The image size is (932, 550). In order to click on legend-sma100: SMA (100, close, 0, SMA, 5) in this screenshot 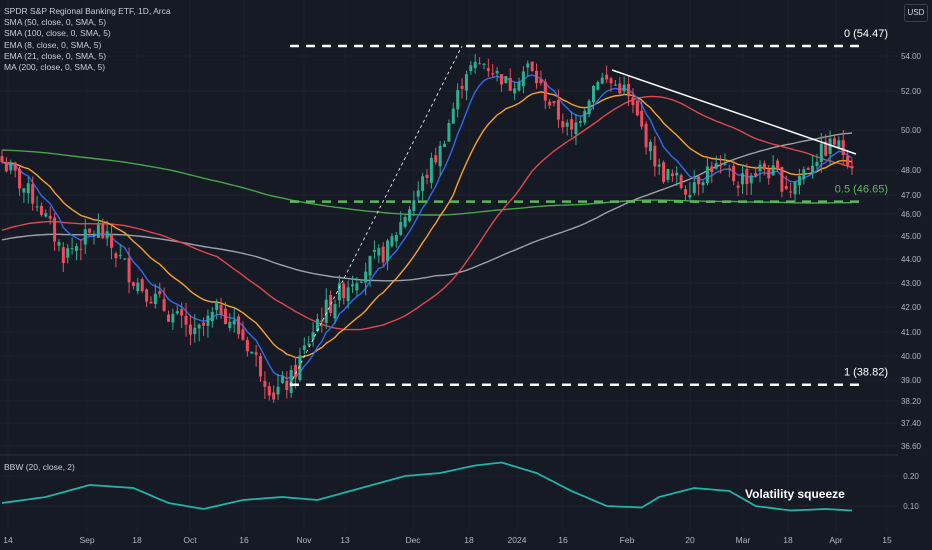, I will do `click(57, 33)`.